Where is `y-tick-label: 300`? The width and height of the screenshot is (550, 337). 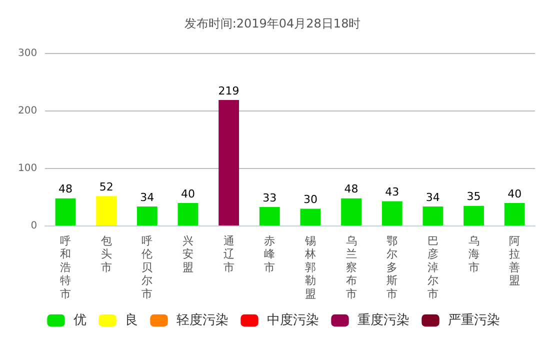 y-tick-label: 300 is located at coordinates (28, 53).